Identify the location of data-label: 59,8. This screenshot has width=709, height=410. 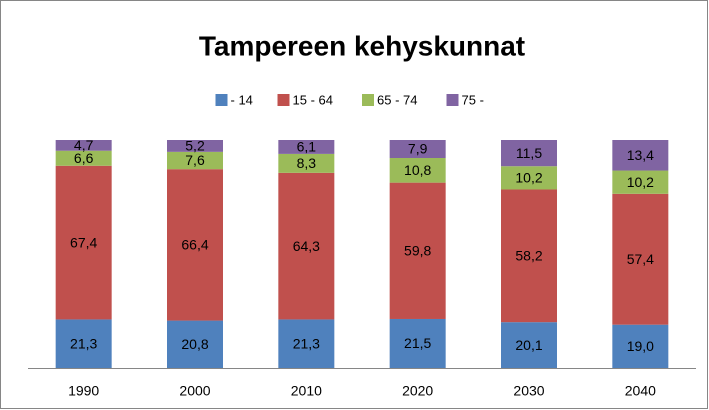
(417, 251).